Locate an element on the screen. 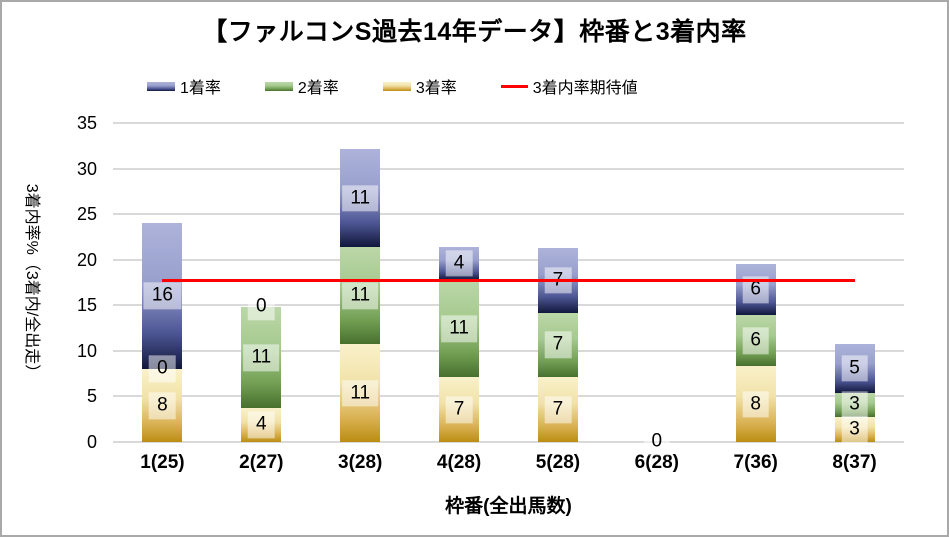 This screenshot has height=537, width=949. x-category-label: 4(28) is located at coordinates (459, 462).